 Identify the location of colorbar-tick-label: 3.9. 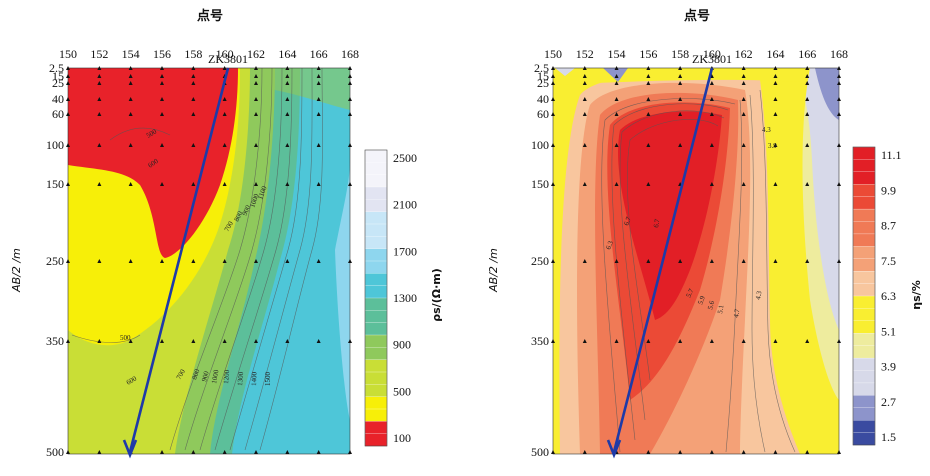
(888, 367).